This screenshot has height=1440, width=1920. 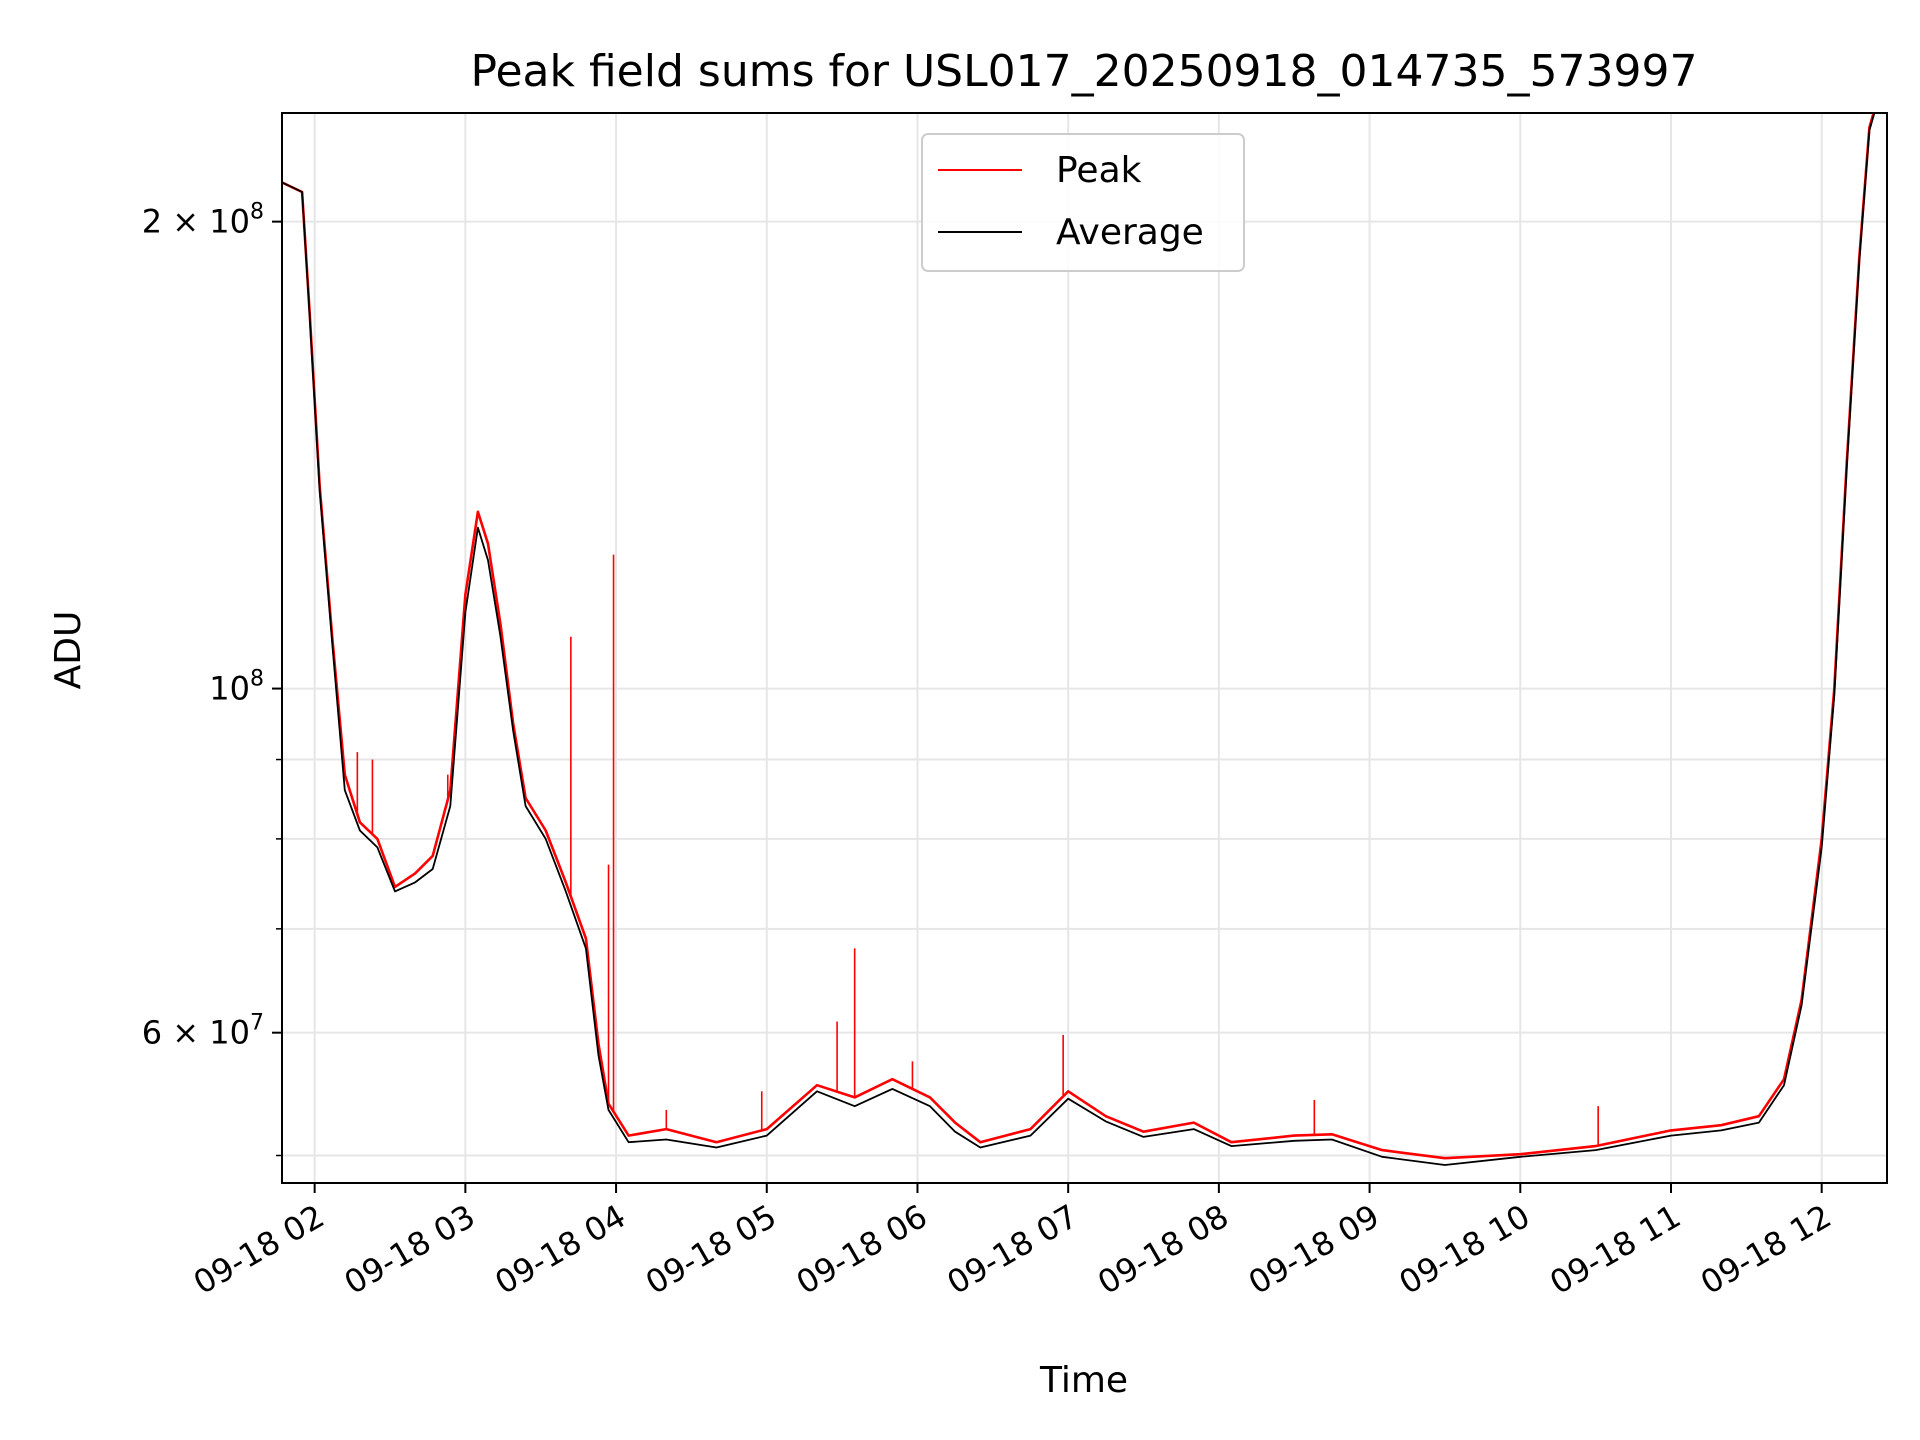 What do you see at coordinates (1314, 1249) in the screenshot?
I see `x-tick-label: 09-18 09` at bounding box center [1314, 1249].